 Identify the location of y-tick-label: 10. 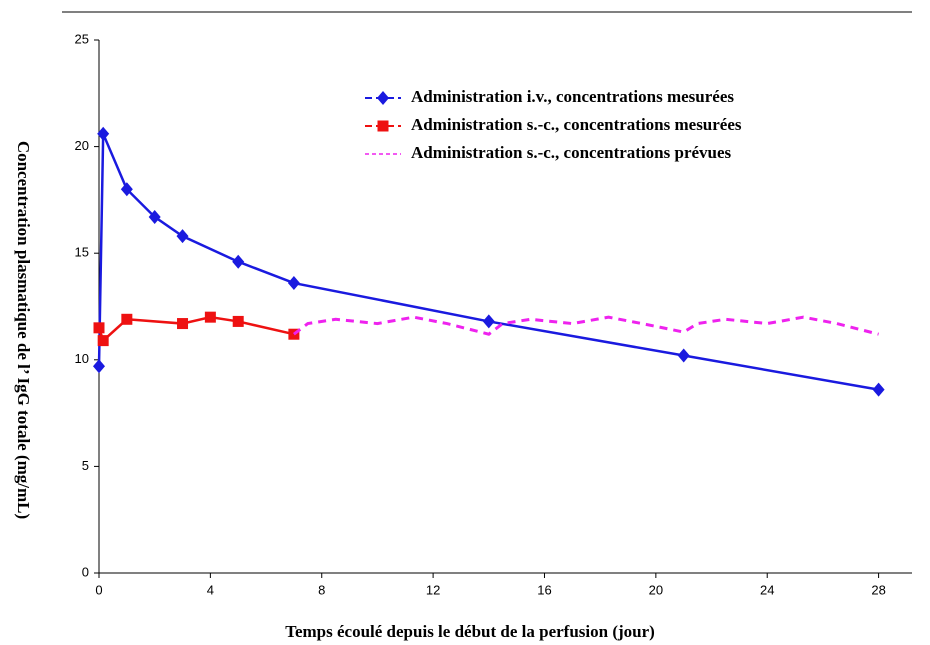
(82, 358).